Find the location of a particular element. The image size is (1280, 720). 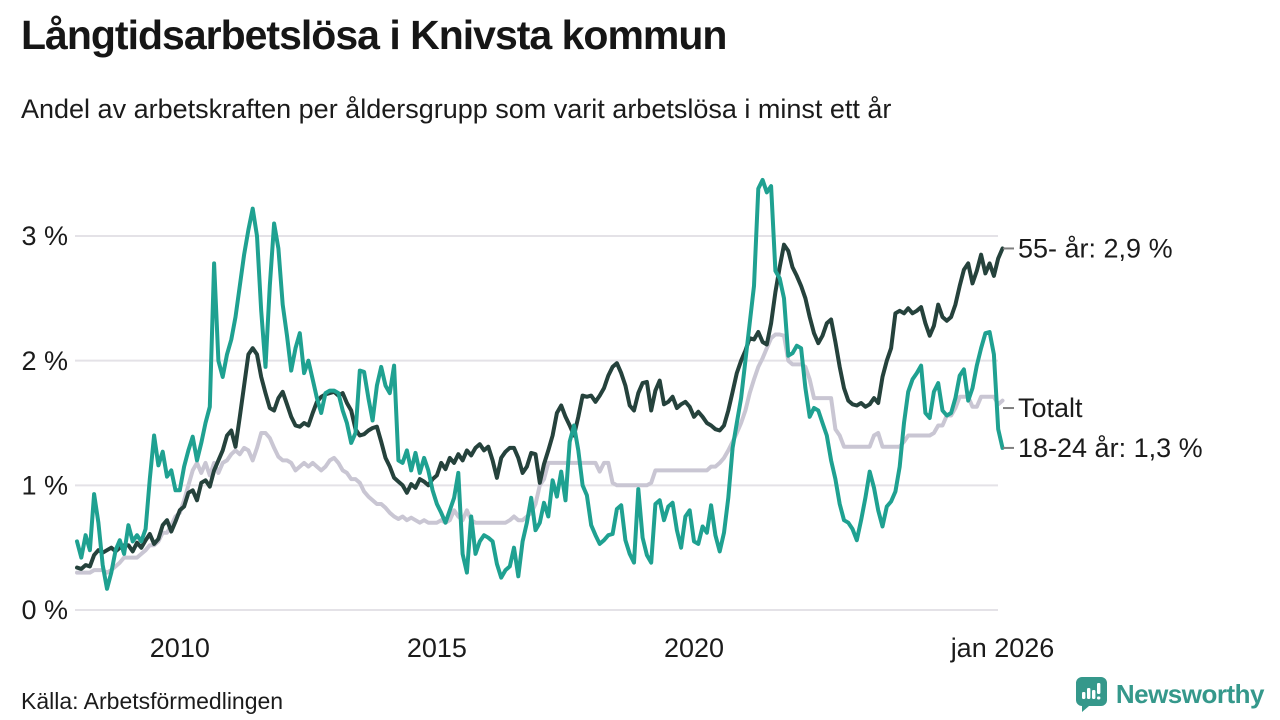

chart-title: Långtidsarbetslösa i Knivsta kommun is located at coordinates (374, 35).